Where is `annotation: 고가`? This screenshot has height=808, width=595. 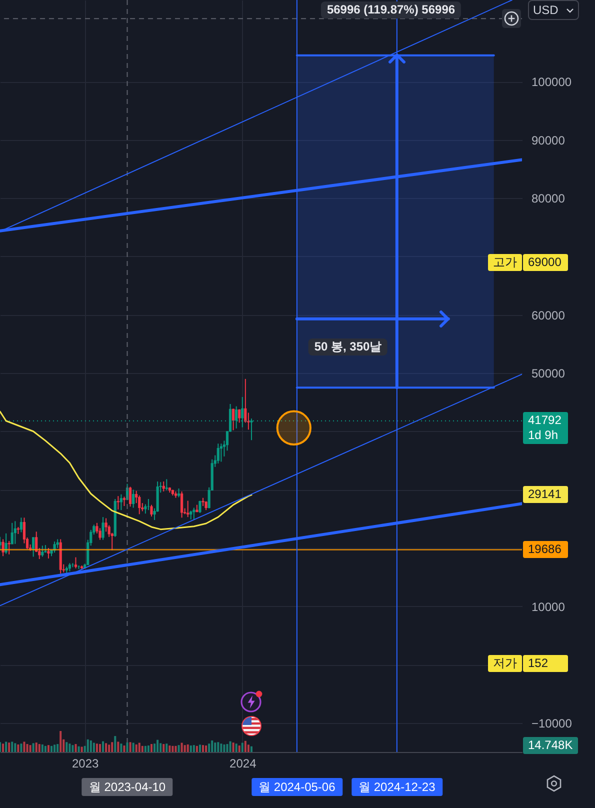 annotation: 고가 is located at coordinates (505, 262).